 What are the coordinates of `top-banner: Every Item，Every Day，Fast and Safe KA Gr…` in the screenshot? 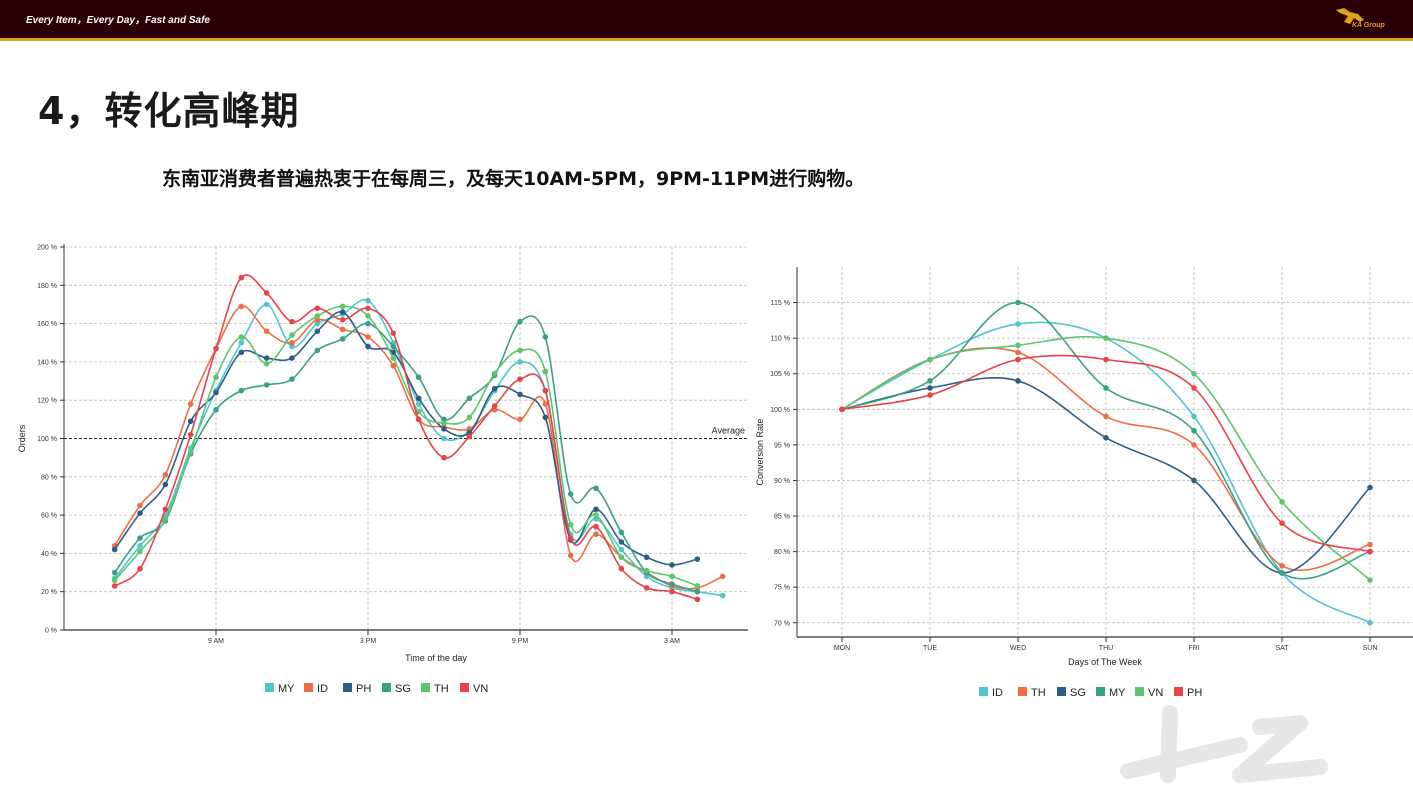 It's located at (706, 20).